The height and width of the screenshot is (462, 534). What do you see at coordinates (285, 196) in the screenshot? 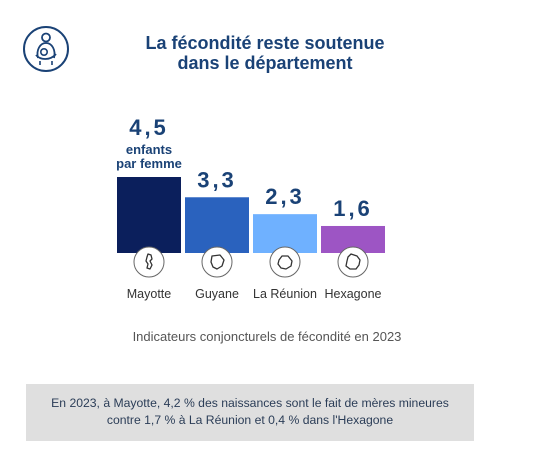
I see `value-label-la-r-union: 2,3` at bounding box center [285, 196].